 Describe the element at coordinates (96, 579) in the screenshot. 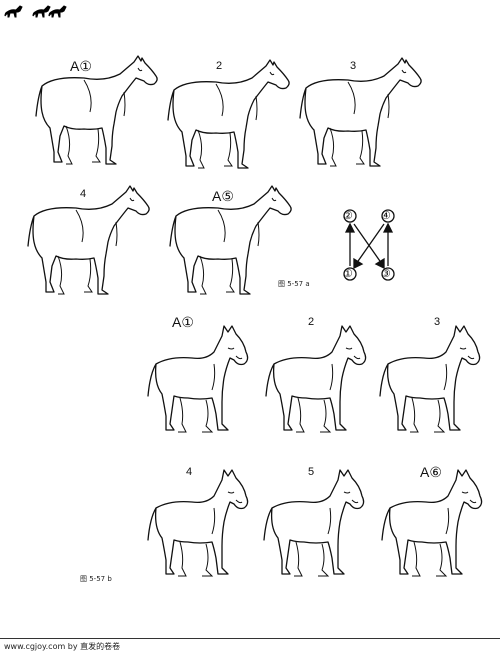

I see `figure-caption-b: 图 5-57 b` at that location.